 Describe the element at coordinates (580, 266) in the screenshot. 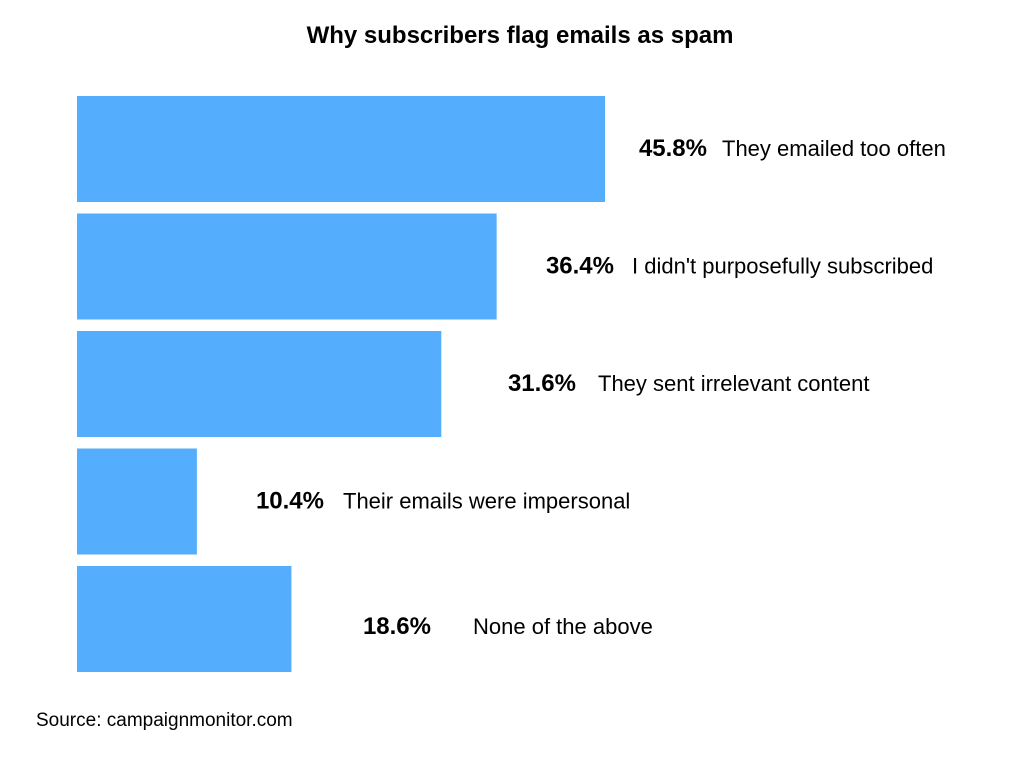

I see `value-label-2: 36.4%` at that location.